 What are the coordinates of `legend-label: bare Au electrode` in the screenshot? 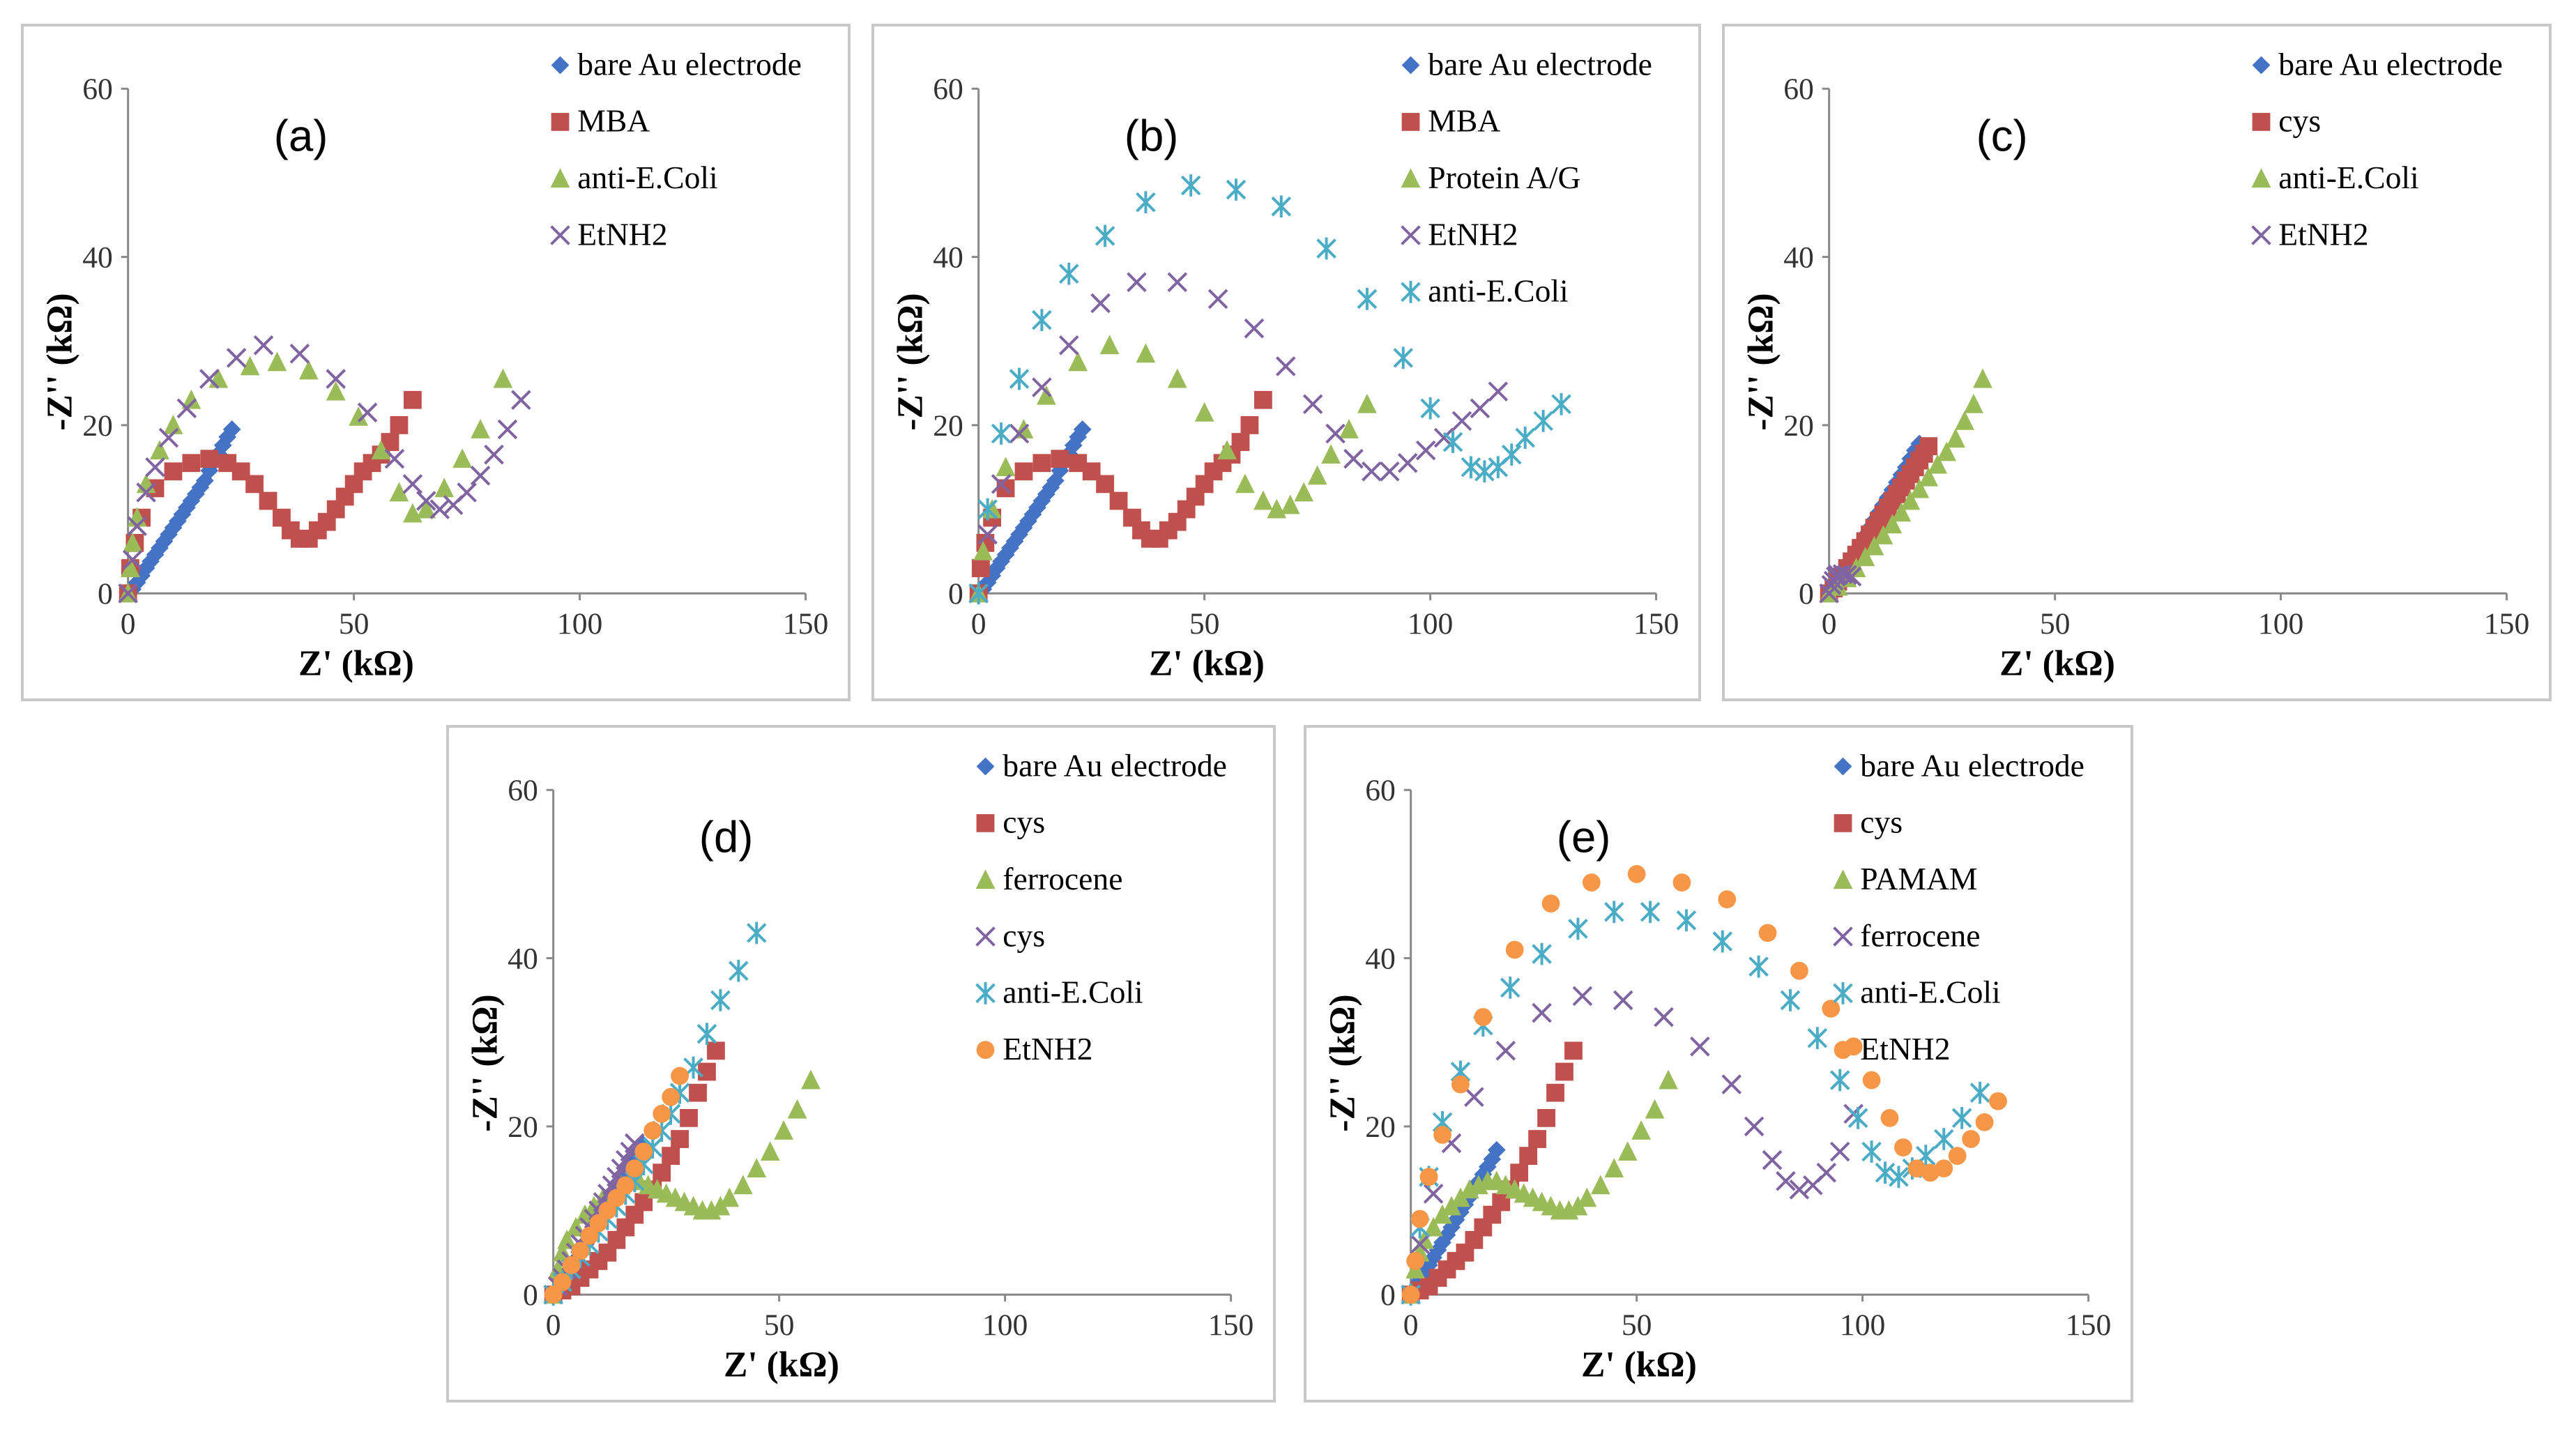 It's located at (2391, 64).